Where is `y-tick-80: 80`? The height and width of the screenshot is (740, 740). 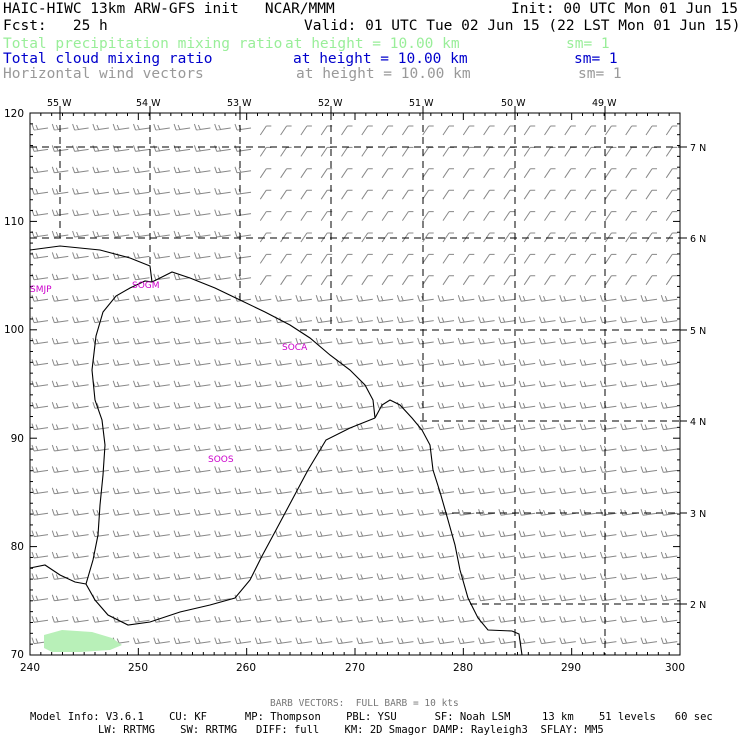
y-tick-80: 80 is located at coordinates (17, 547).